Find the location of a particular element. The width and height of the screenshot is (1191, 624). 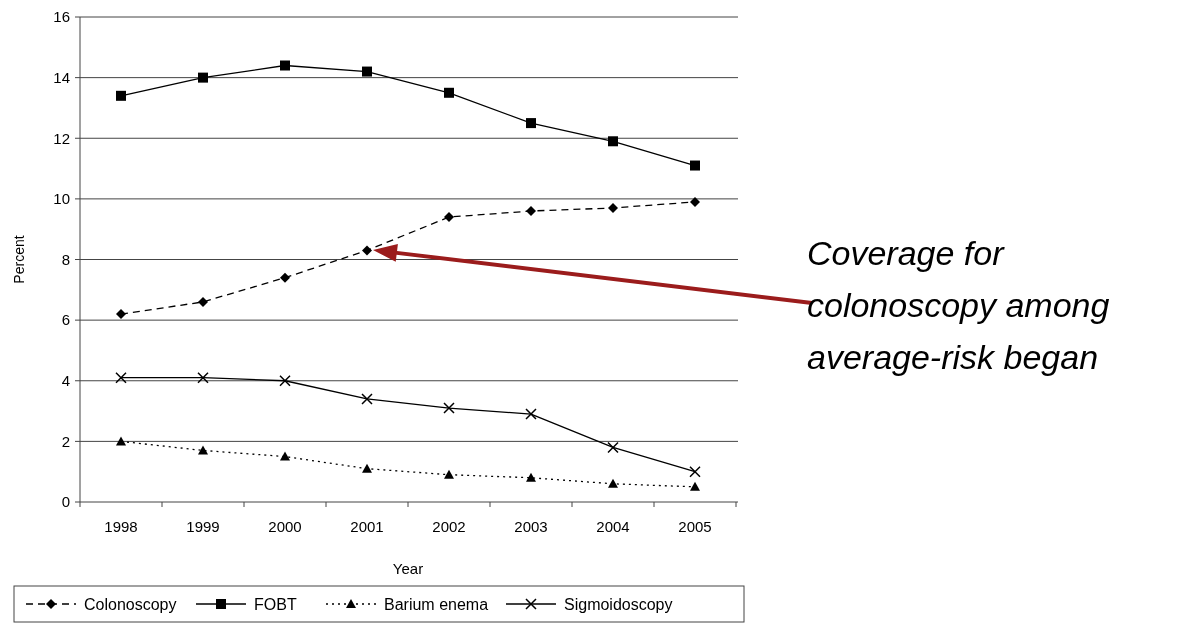

x-tick-label: 2005 is located at coordinates (695, 526).